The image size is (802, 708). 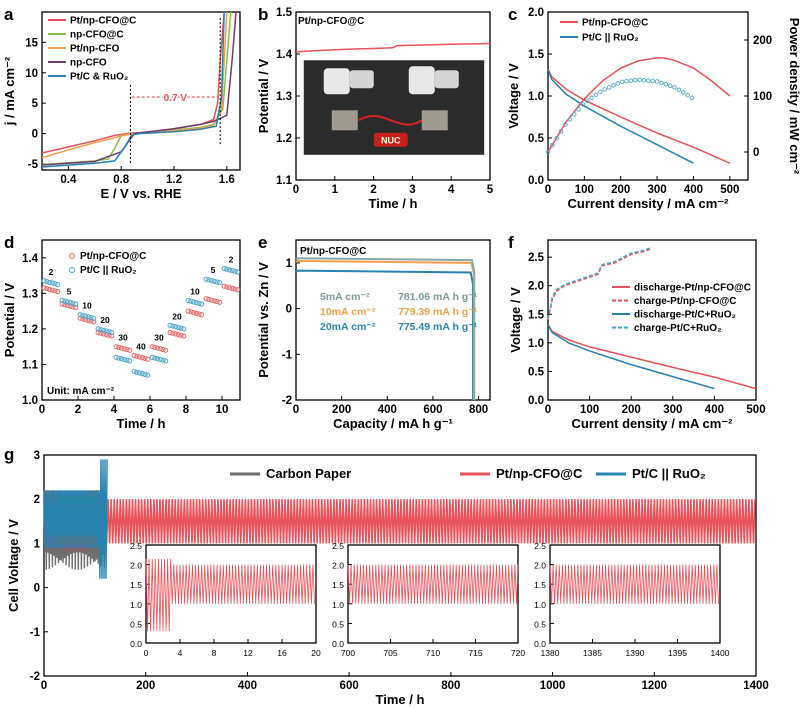 What do you see at coordinates (338, 605) in the screenshot?
I see `y-tick-label: 1.0` at bounding box center [338, 605].